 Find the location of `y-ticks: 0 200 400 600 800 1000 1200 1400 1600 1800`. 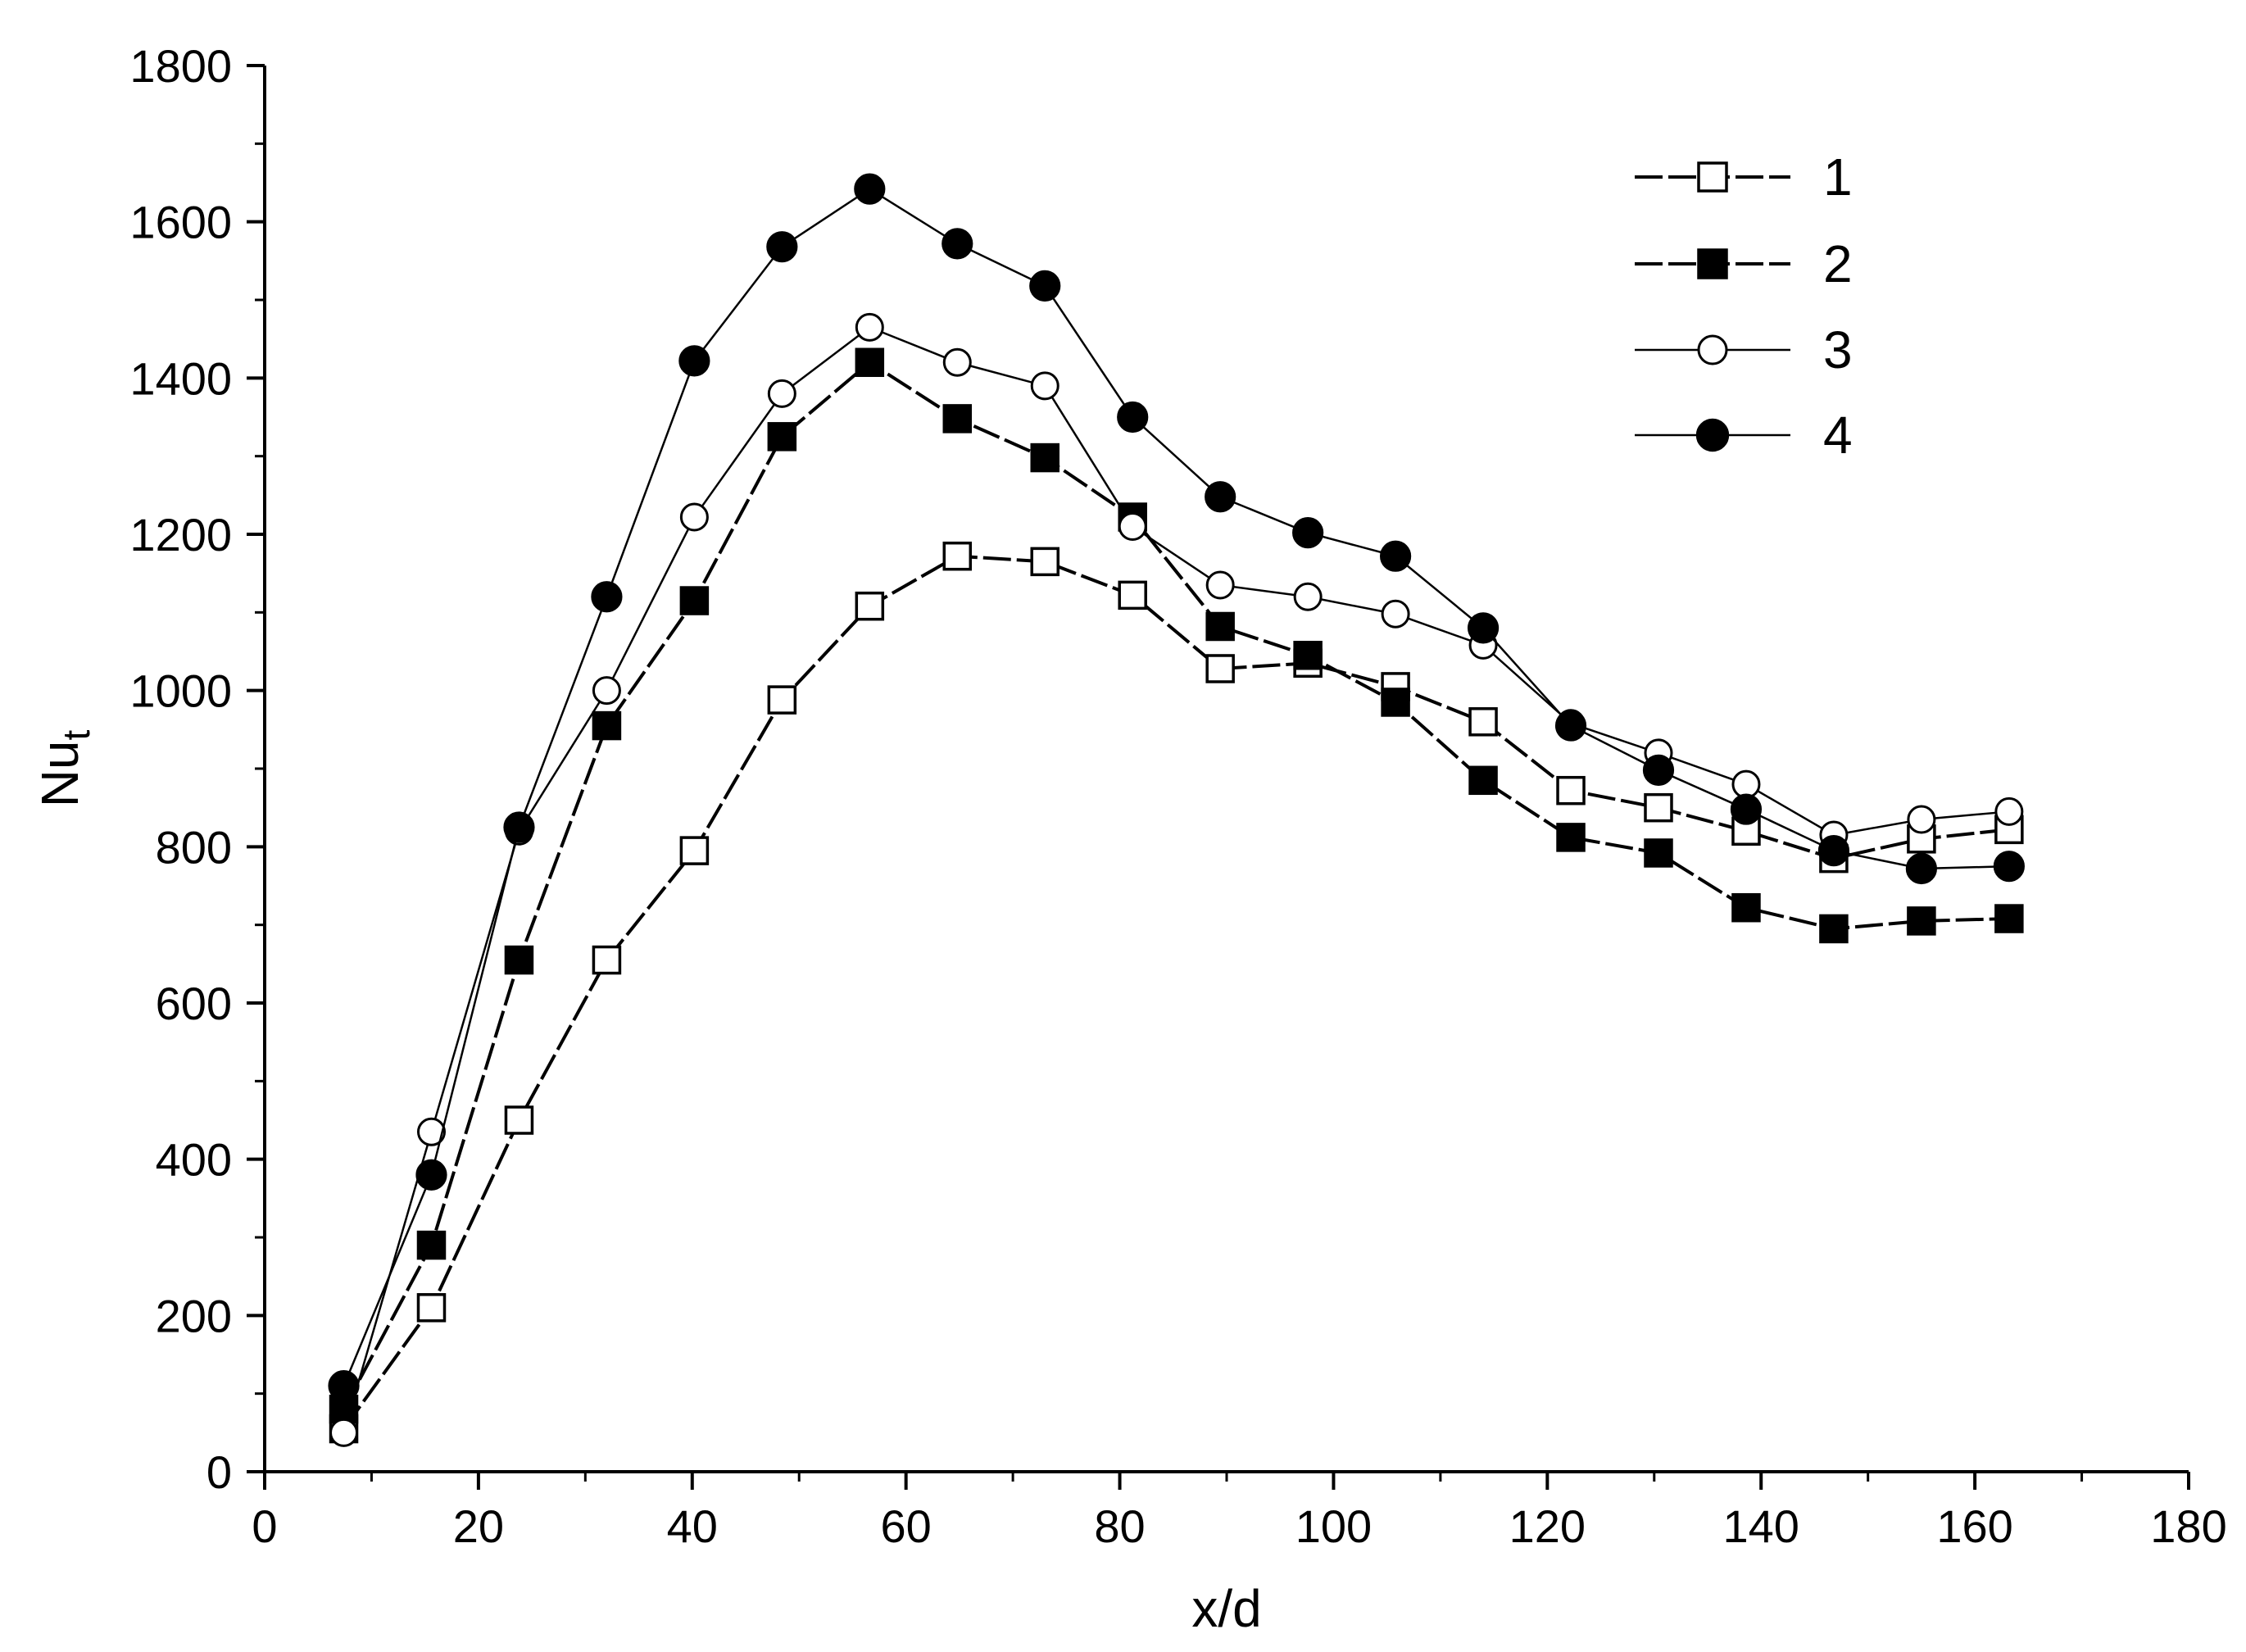

y-ticks: 0 200 400 600 800 1000 1200 1400 1600 1800 is located at coordinates (197, 769).